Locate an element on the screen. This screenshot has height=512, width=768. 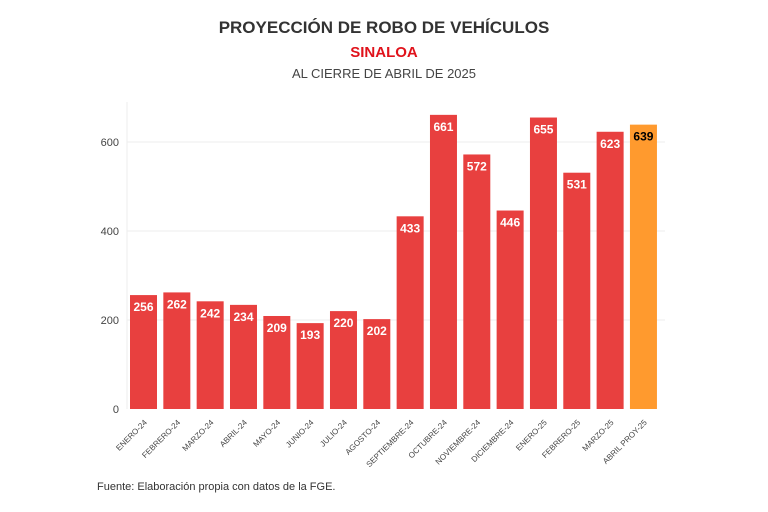
data-label: 209 is located at coordinates (277, 328).